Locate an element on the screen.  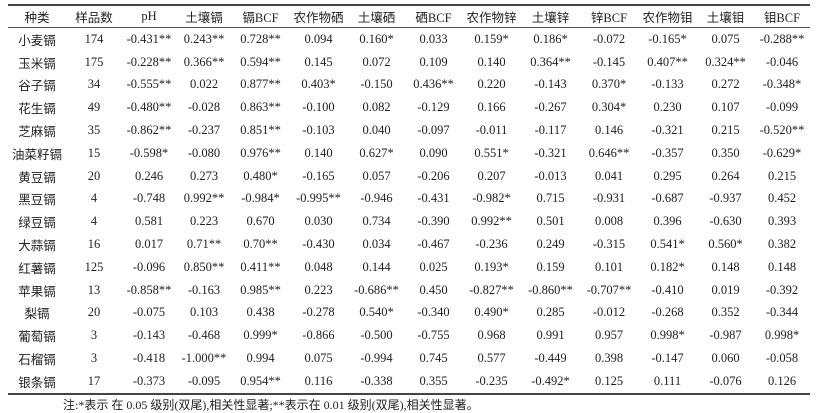
table-cell: -0.072 is located at coordinates (609, 38).